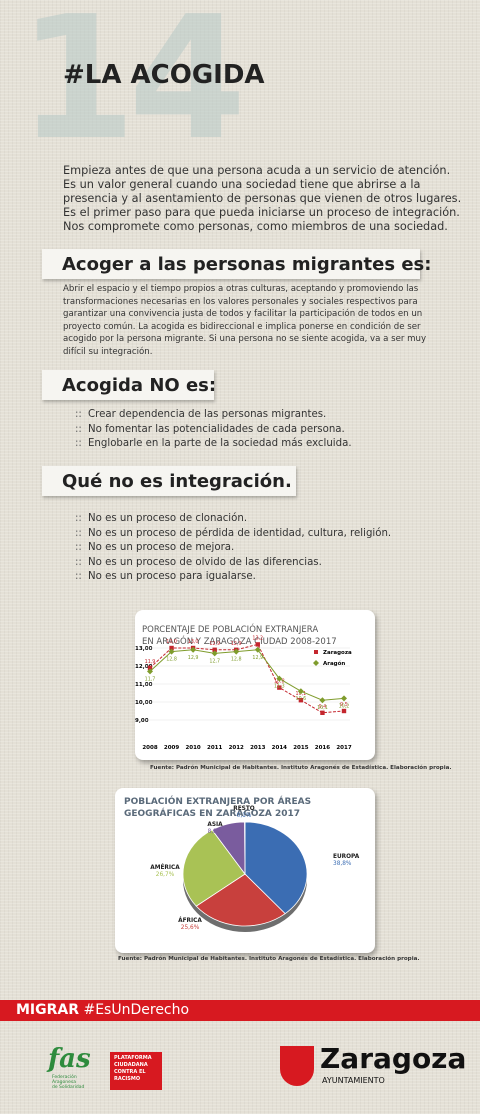 The image size is (480, 1114). What do you see at coordinates (212, 813) in the screenshot?
I see `chart-title: GEOGRÁFICAS EN ZARAGOZA 2017` at bounding box center [212, 813].